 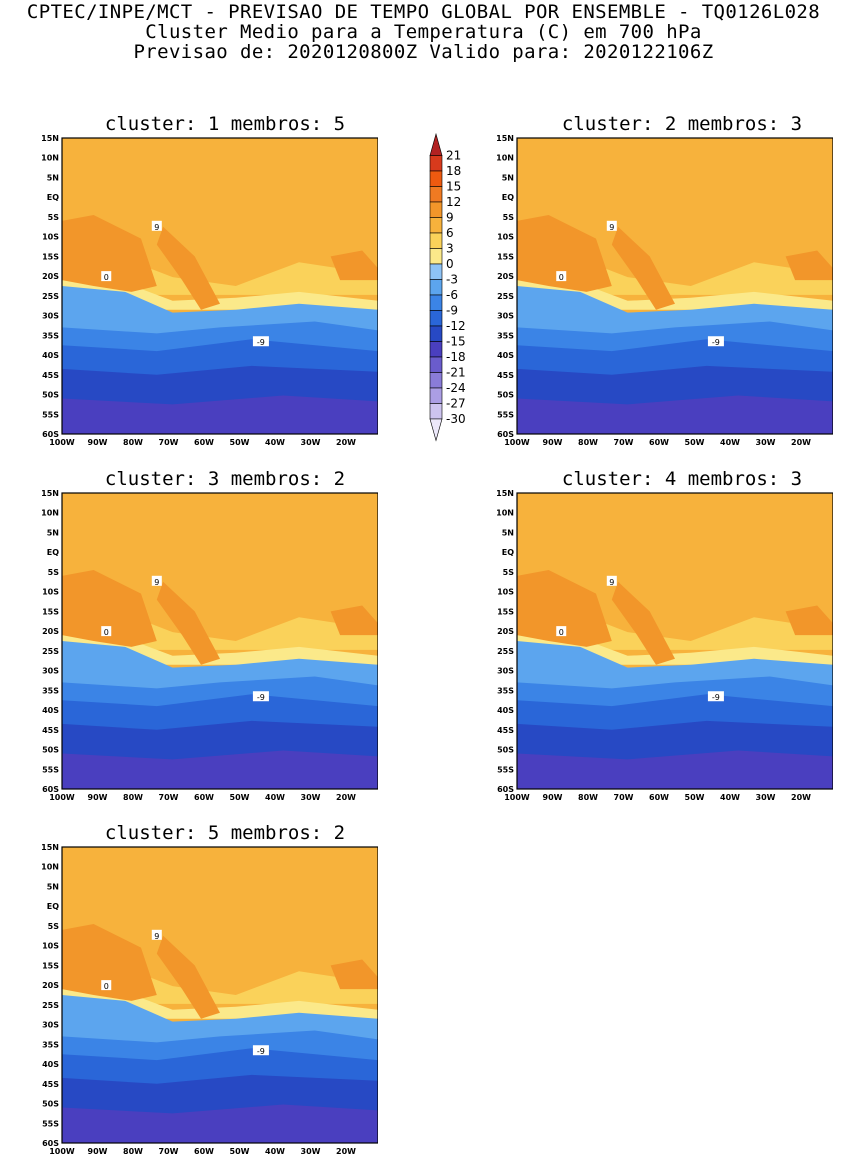 What do you see at coordinates (50, 946) in the screenshot?
I see `lat-label: 10S` at bounding box center [50, 946].